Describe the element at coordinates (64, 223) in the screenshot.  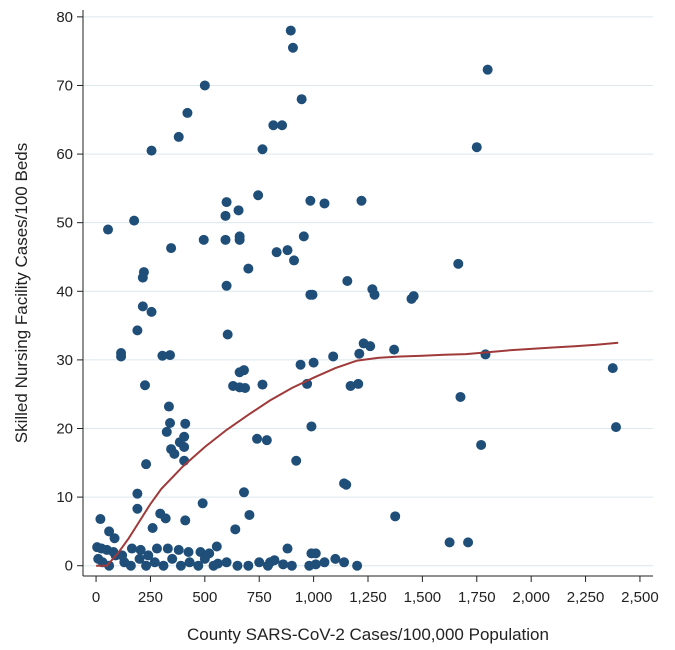
I see `y-tick-label: 50` at that location.